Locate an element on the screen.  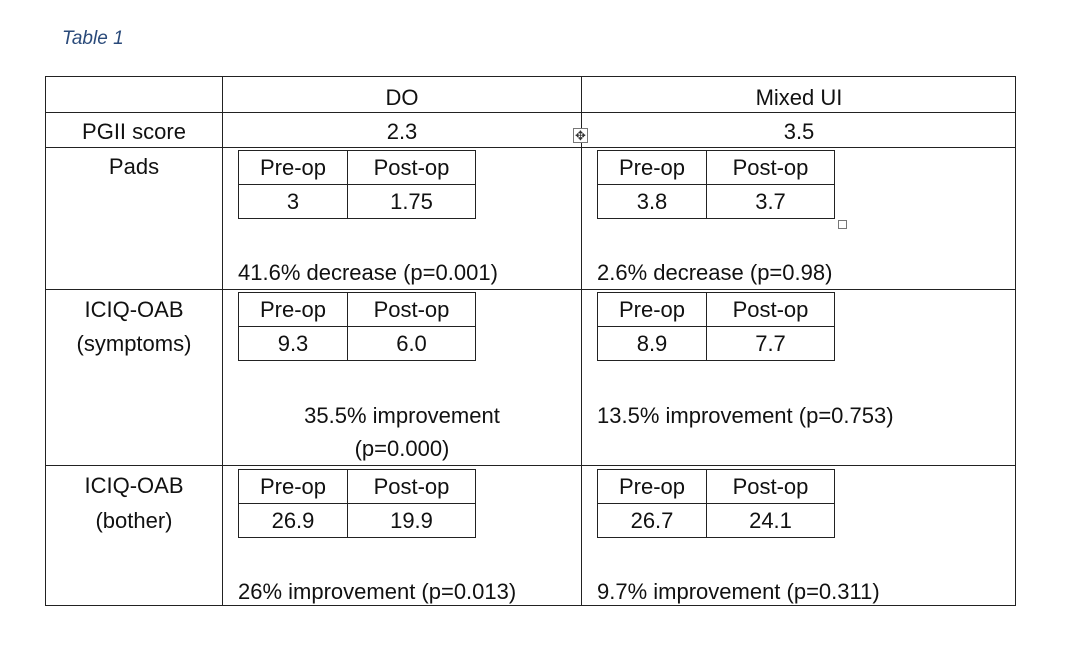
post-op-value: 6.0 is located at coordinates (411, 343).